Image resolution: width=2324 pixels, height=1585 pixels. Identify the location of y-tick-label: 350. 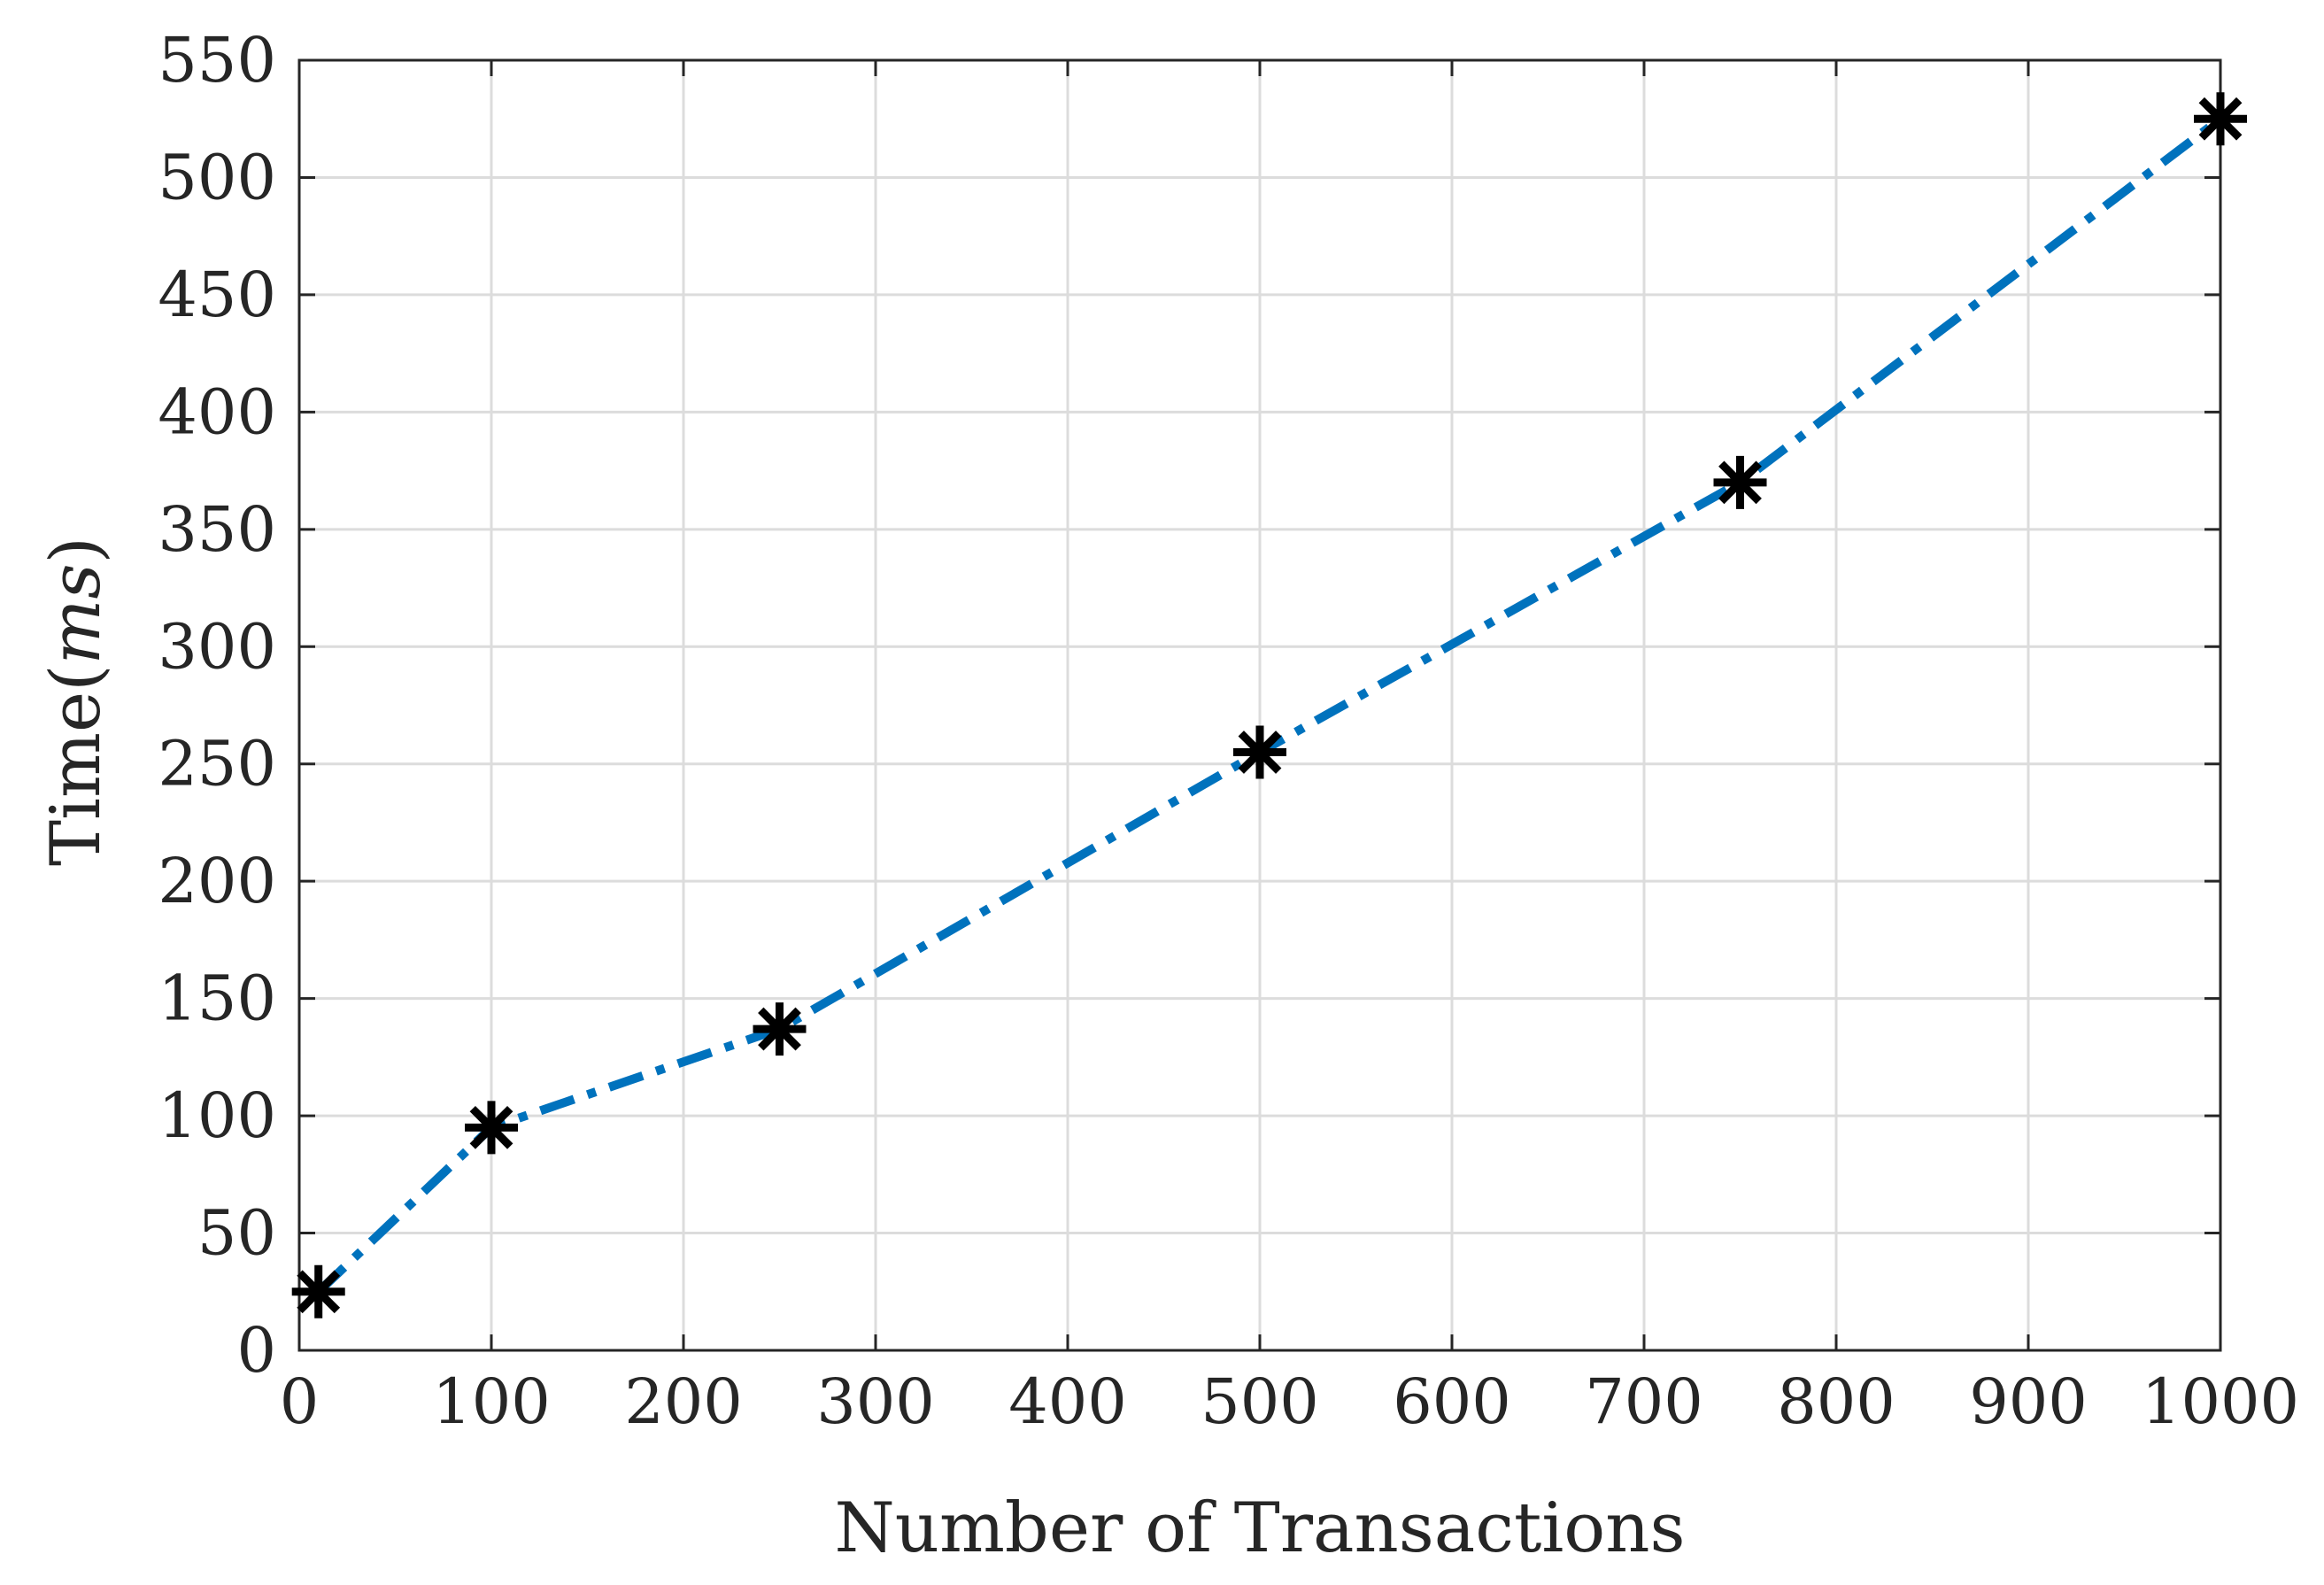
(217, 529).